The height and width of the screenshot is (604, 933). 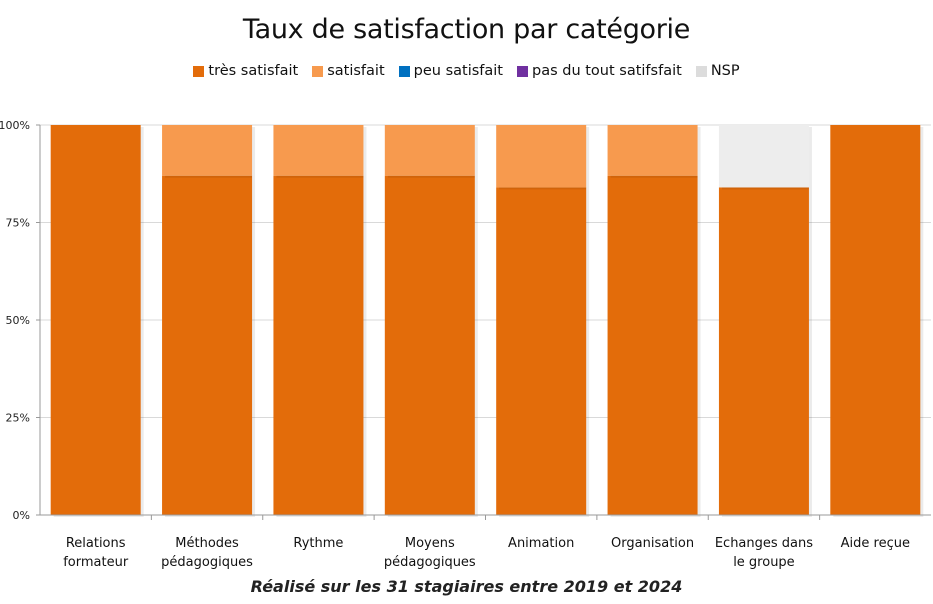 What do you see at coordinates (15, 125) in the screenshot?
I see `y-tick-label: 100%` at bounding box center [15, 125].